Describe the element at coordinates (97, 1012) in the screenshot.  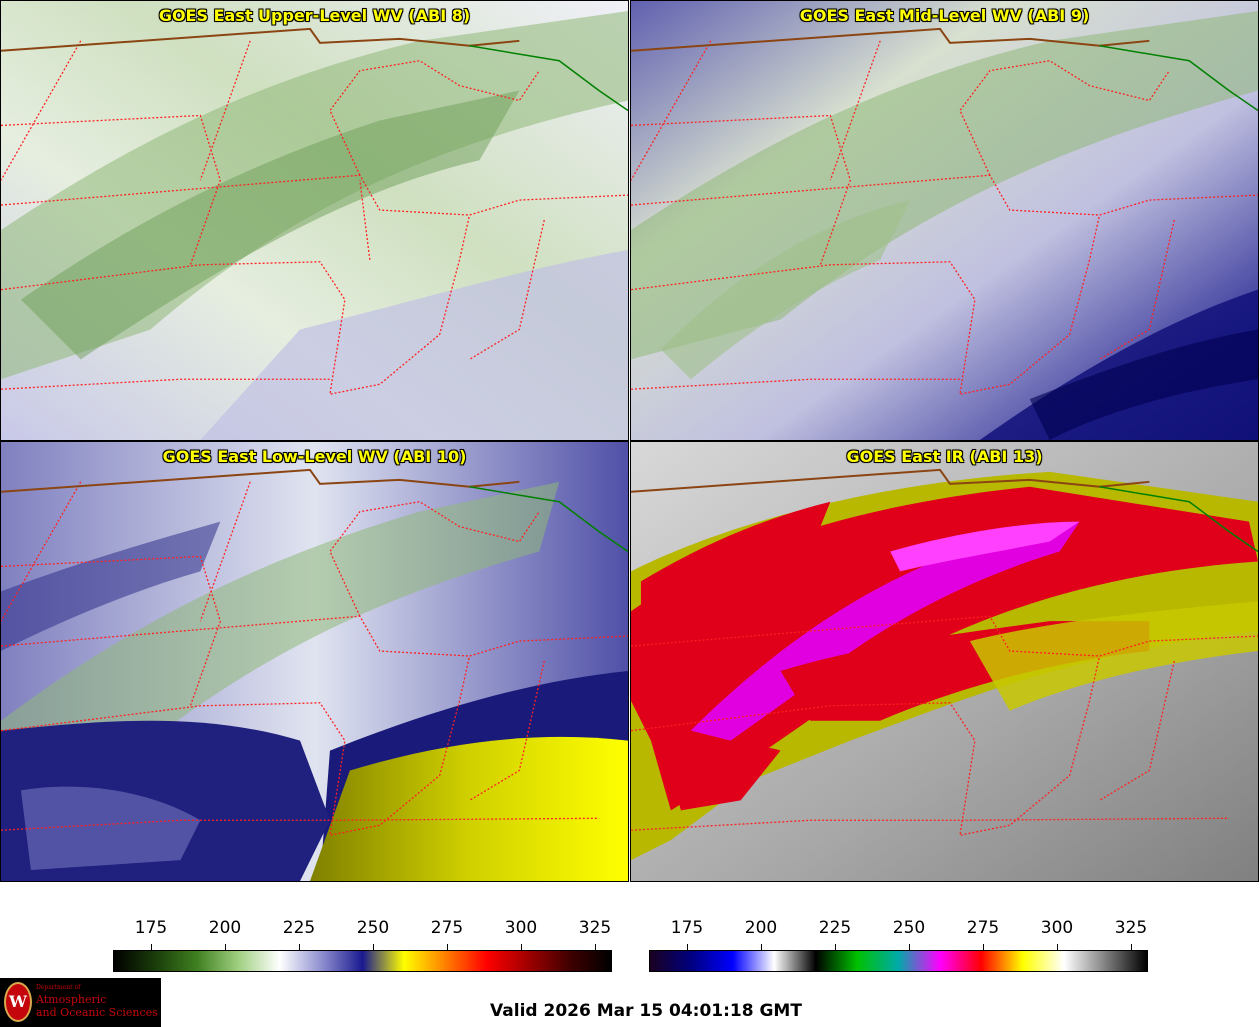
I see `logo-line2: and Oceanic Sciences` at that location.